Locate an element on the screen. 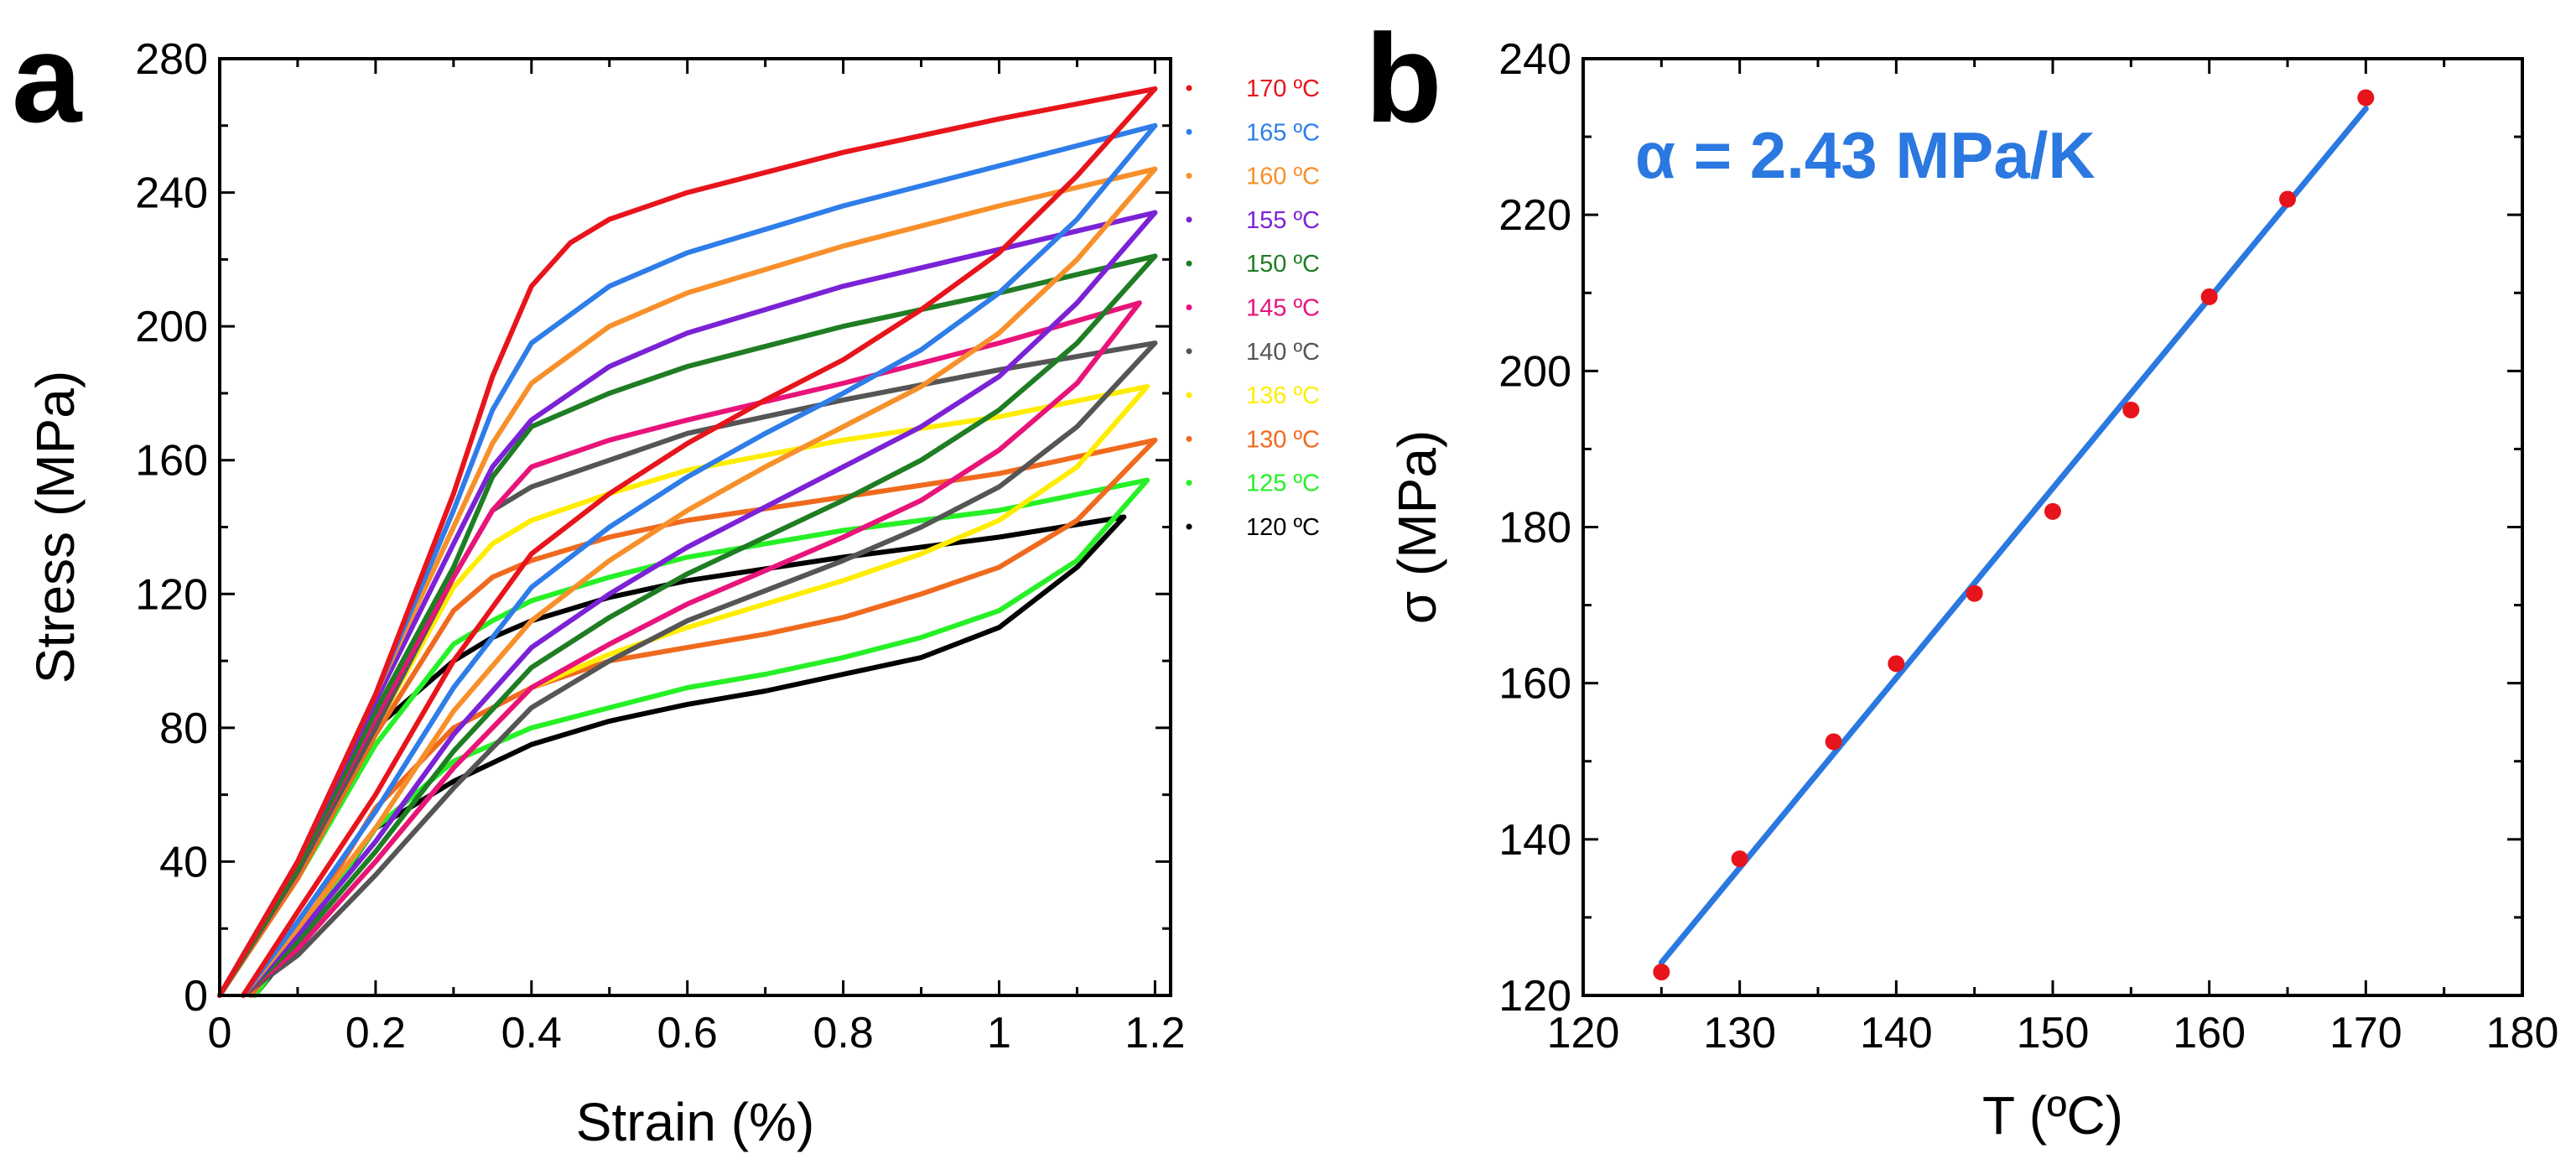  y-tick-label: 140 is located at coordinates (1534, 840).